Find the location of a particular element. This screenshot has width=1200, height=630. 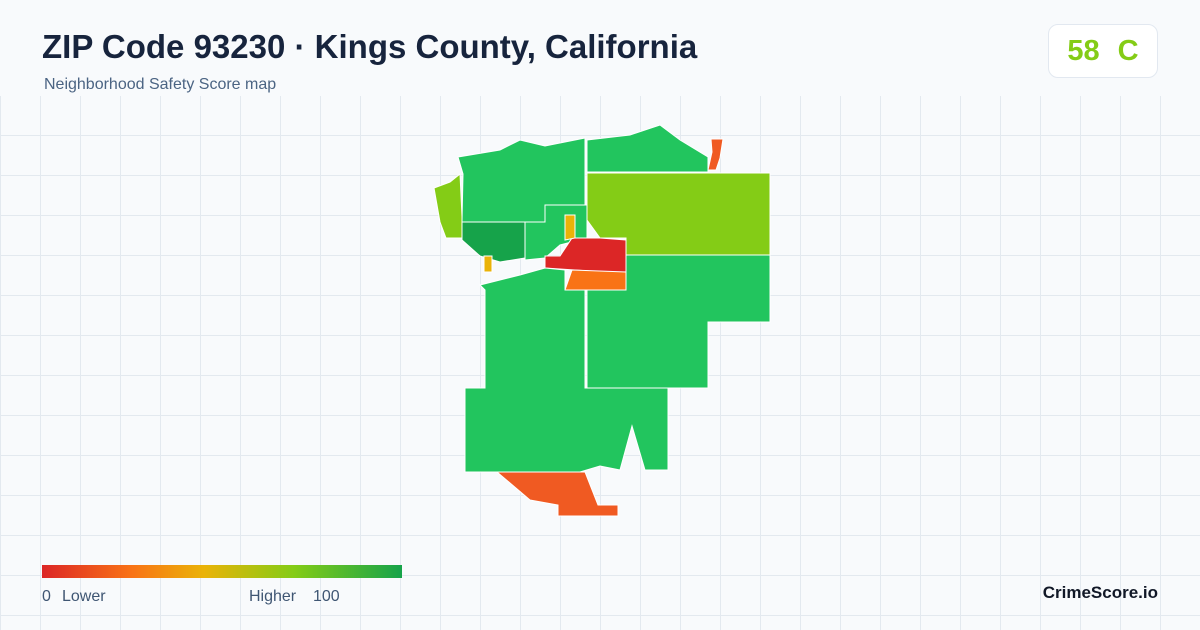

legend-gradient is located at coordinates (222, 571).